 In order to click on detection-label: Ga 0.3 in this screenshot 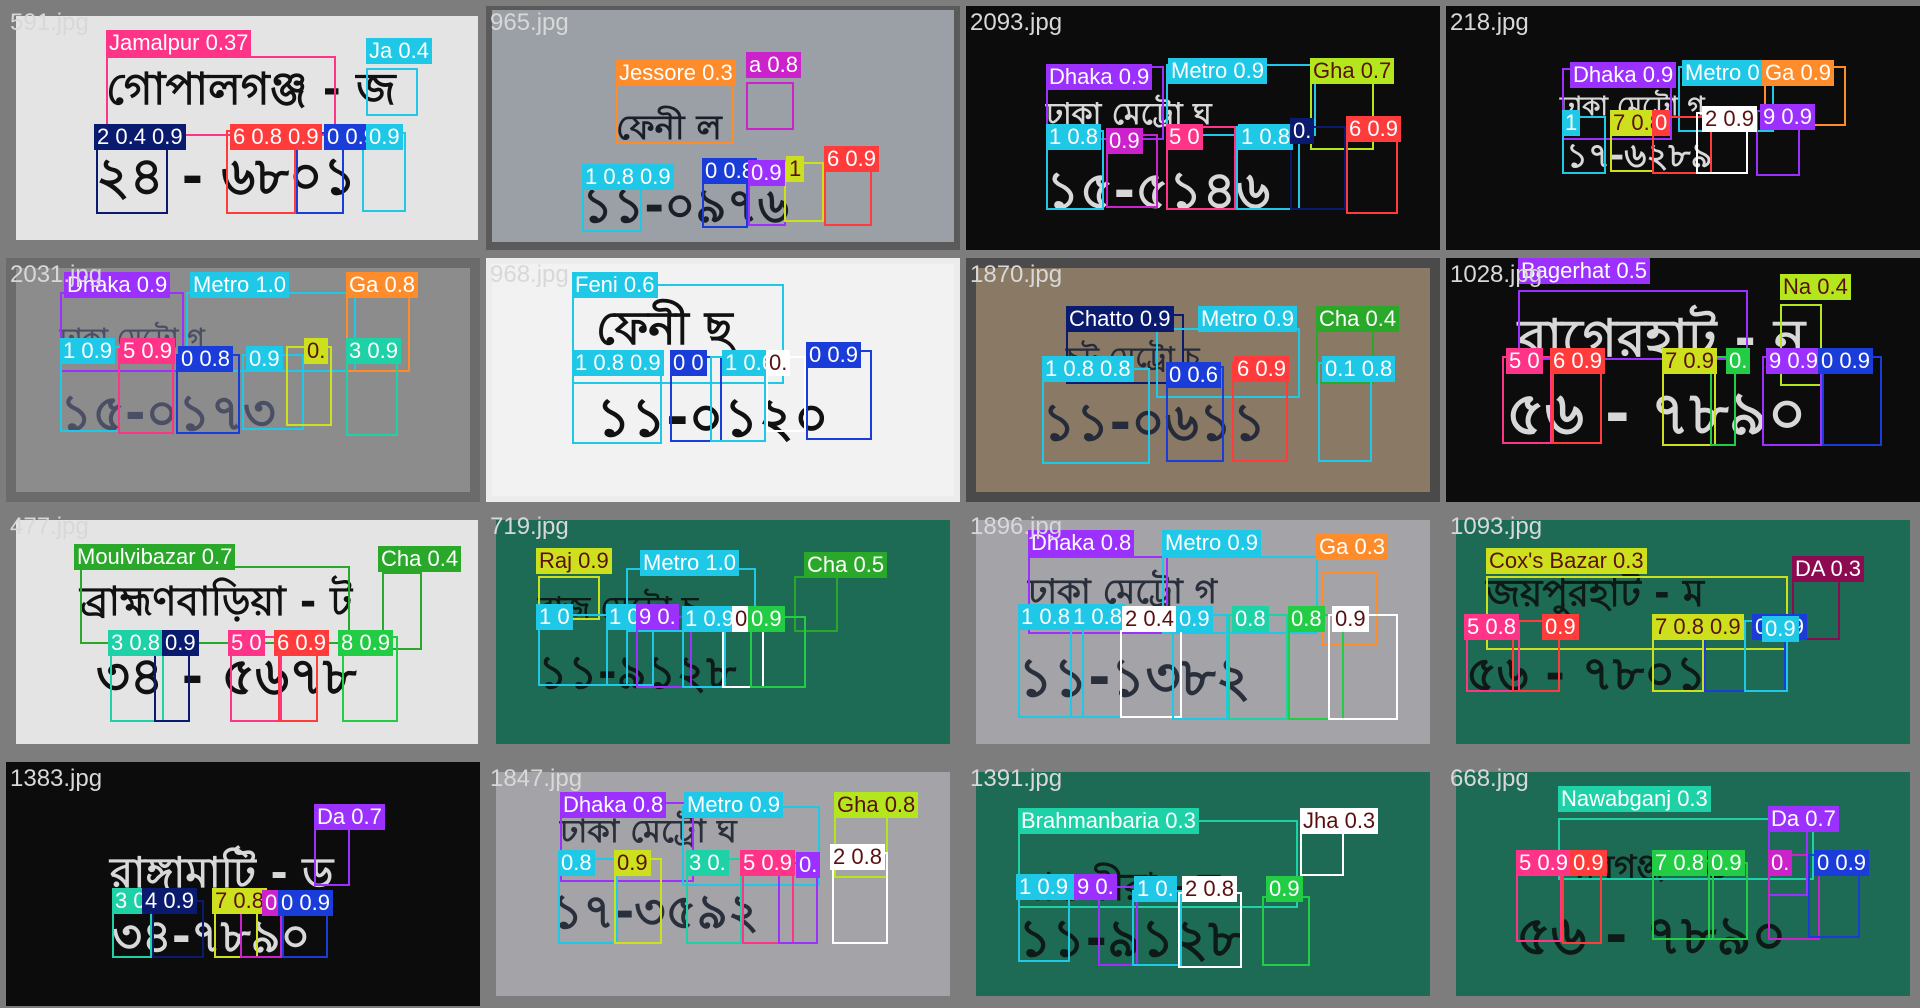, I will do `click(1352, 547)`.